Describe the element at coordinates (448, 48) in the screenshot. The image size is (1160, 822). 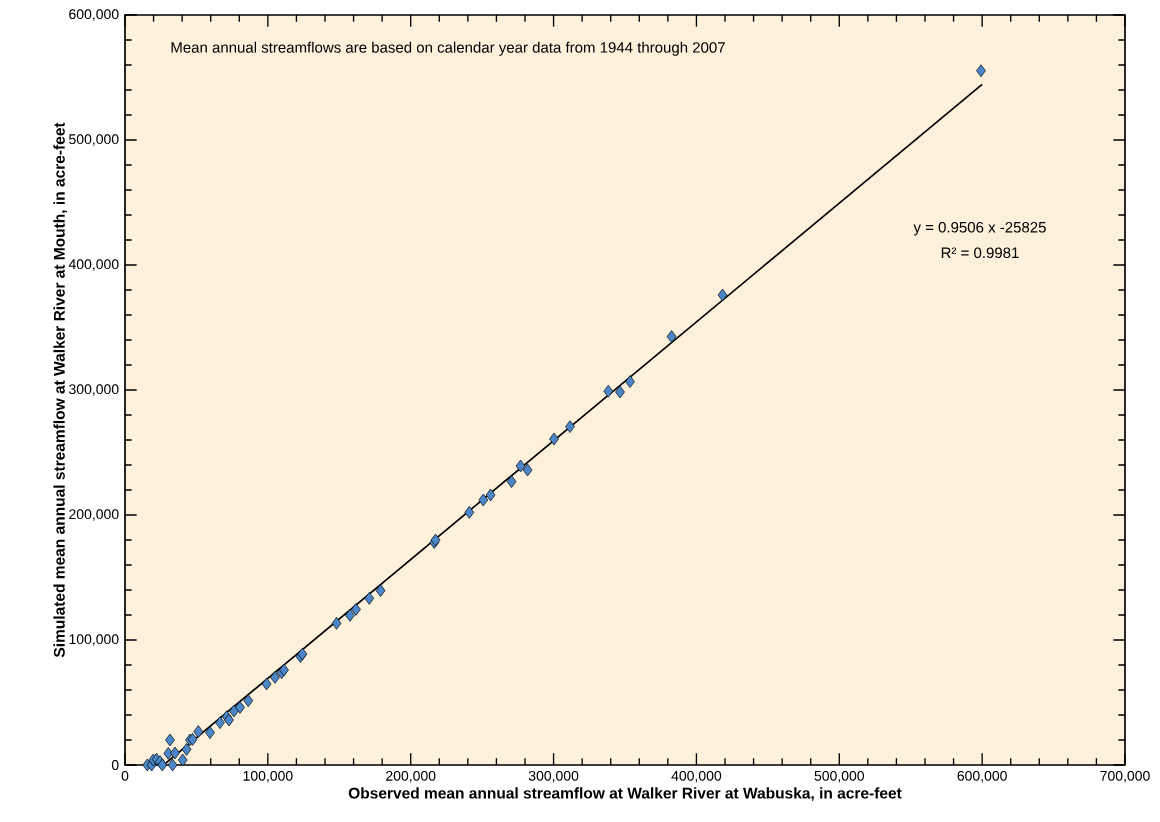
I see `annotation: Mean annual streamflows are based on calendar year data from 1944 through 2007` at that location.